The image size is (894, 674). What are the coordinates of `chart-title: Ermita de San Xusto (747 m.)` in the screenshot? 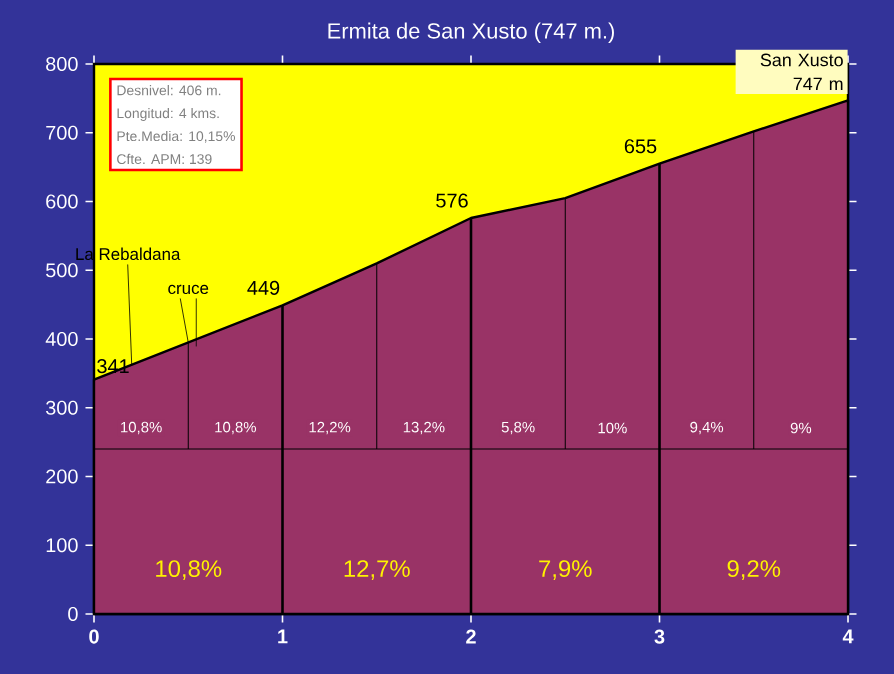 It's located at (471, 32).